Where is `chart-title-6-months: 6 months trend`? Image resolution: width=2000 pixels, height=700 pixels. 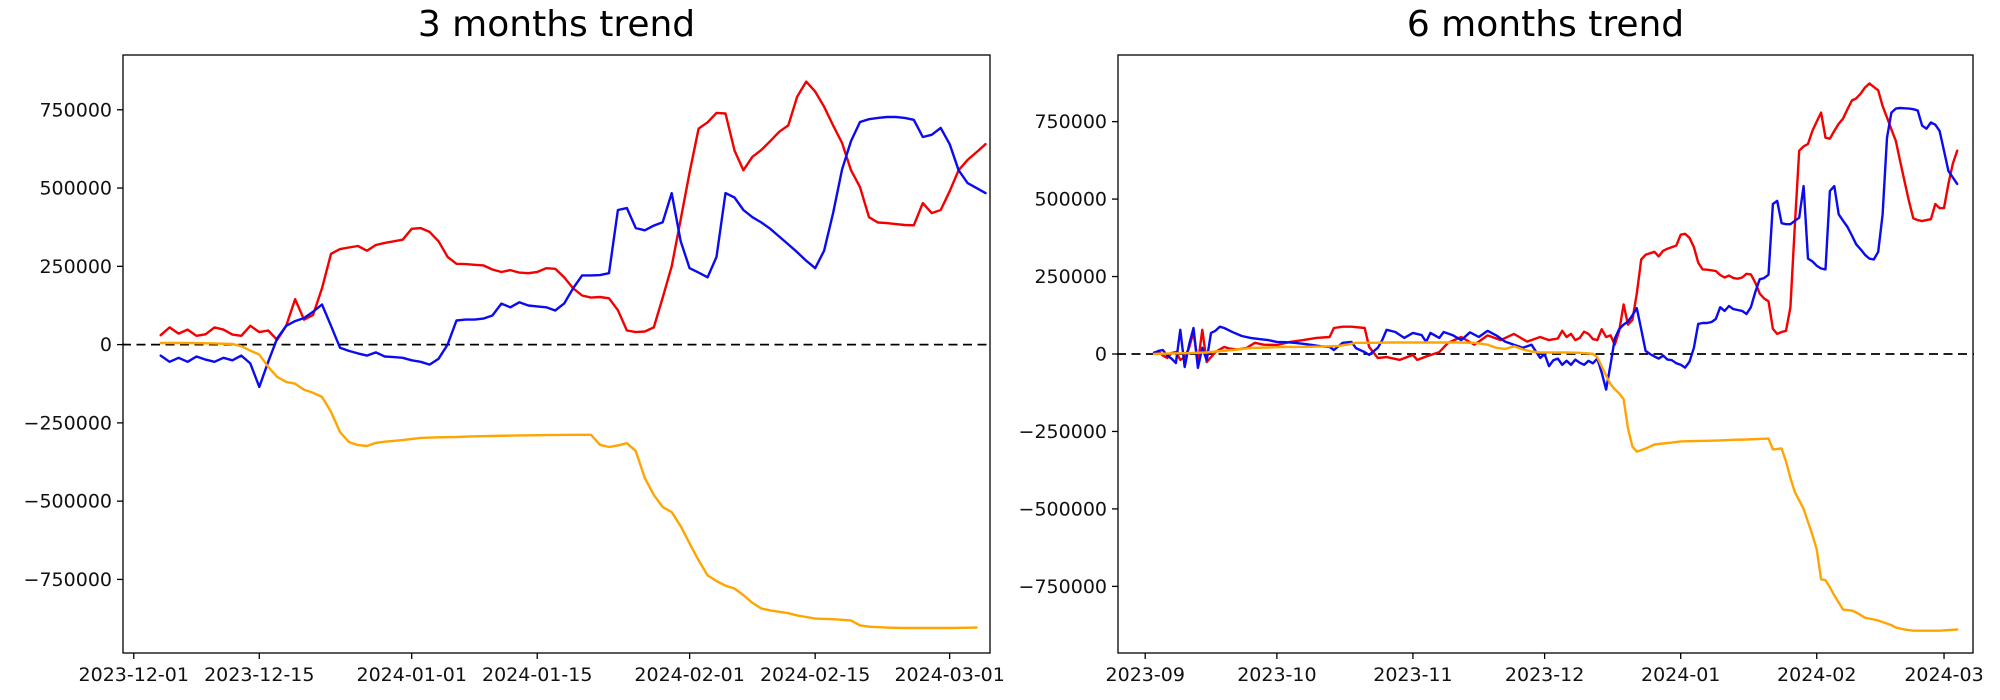 chart-title-6-months: 6 months trend is located at coordinates (1545, 24).